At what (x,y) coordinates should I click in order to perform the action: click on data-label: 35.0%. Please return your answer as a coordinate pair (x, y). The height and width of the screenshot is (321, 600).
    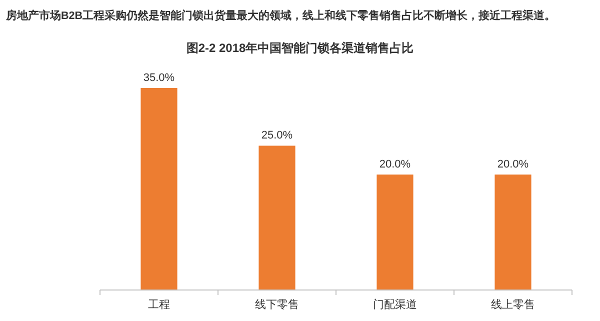
    Looking at the image, I should click on (159, 78).